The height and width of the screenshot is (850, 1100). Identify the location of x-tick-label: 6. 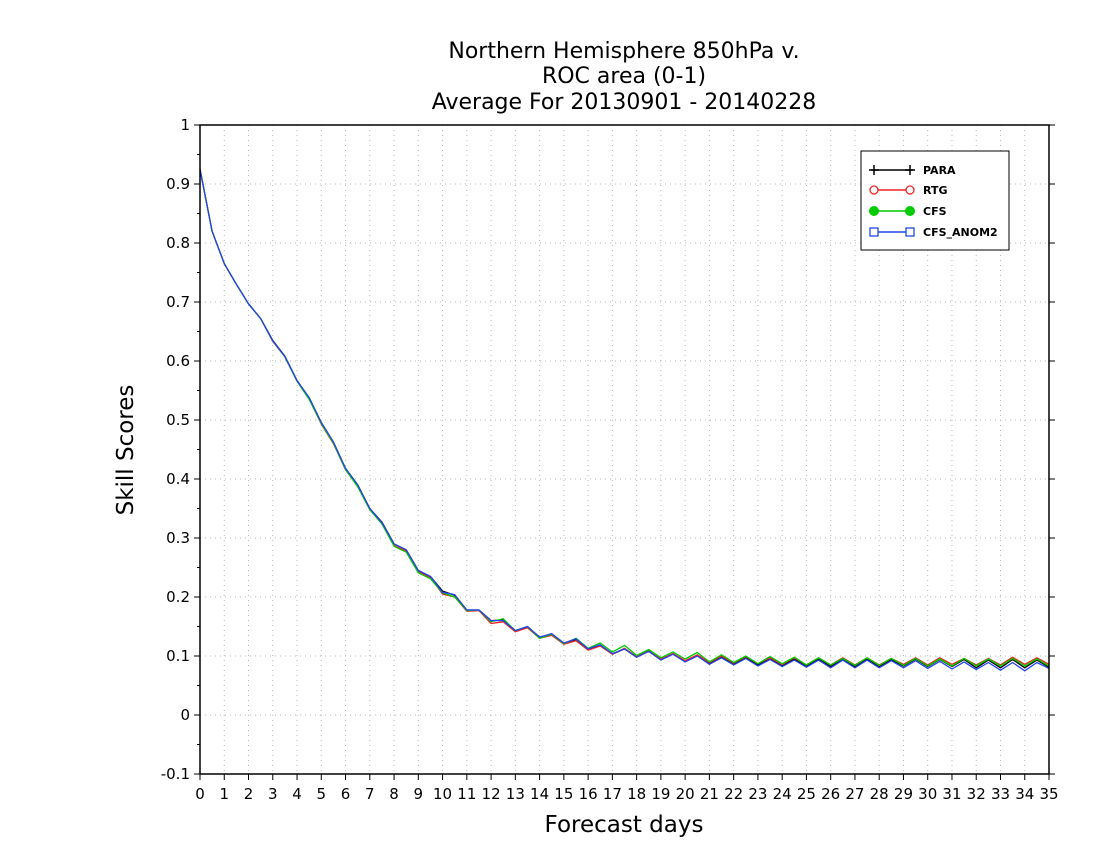
(346, 794).